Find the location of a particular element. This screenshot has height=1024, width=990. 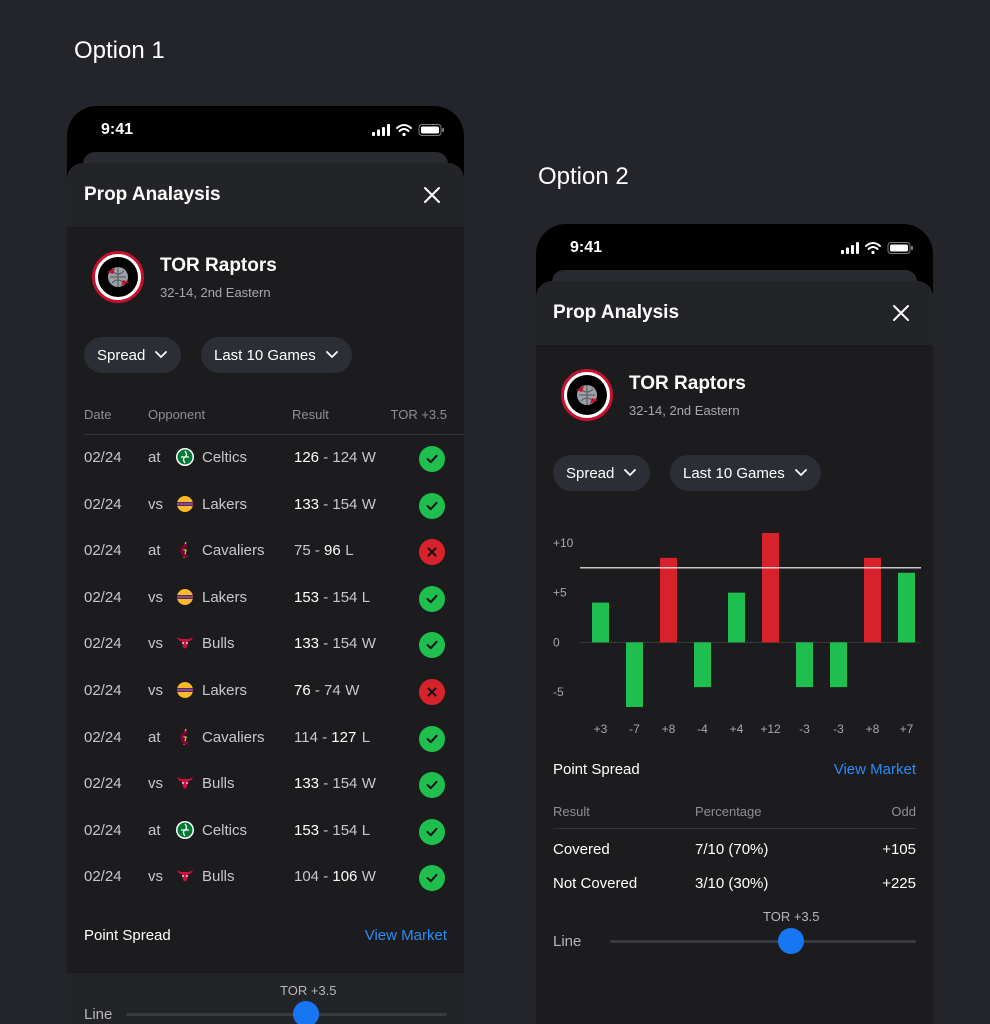

game-score: 75 - 96 is located at coordinates (317, 551).